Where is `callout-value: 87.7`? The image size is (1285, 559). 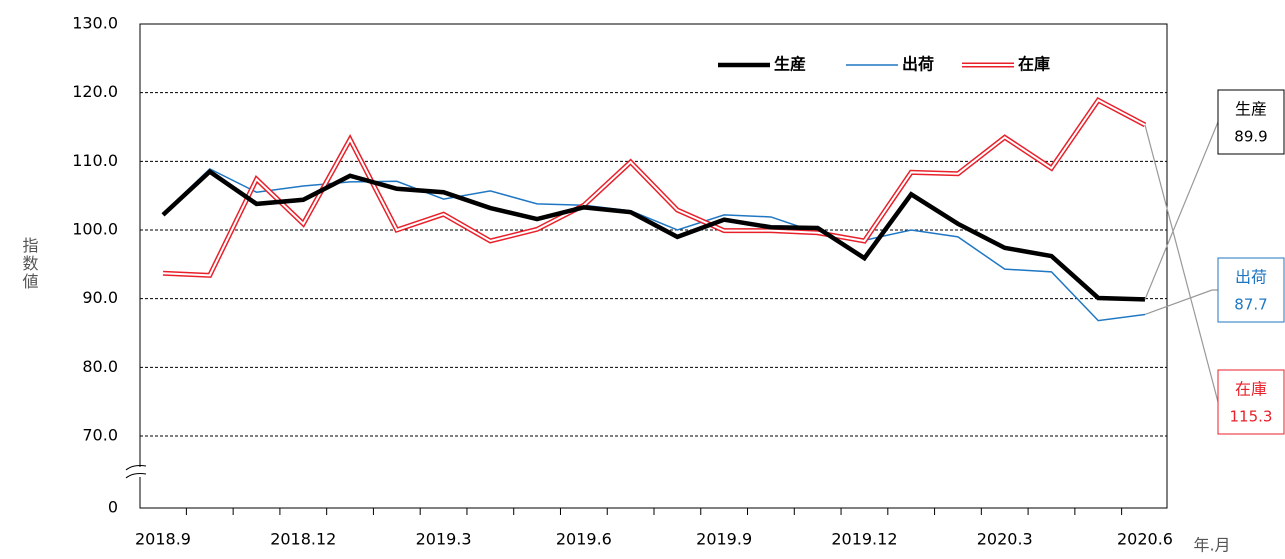
callout-value: 87.7 is located at coordinates (1250, 305).